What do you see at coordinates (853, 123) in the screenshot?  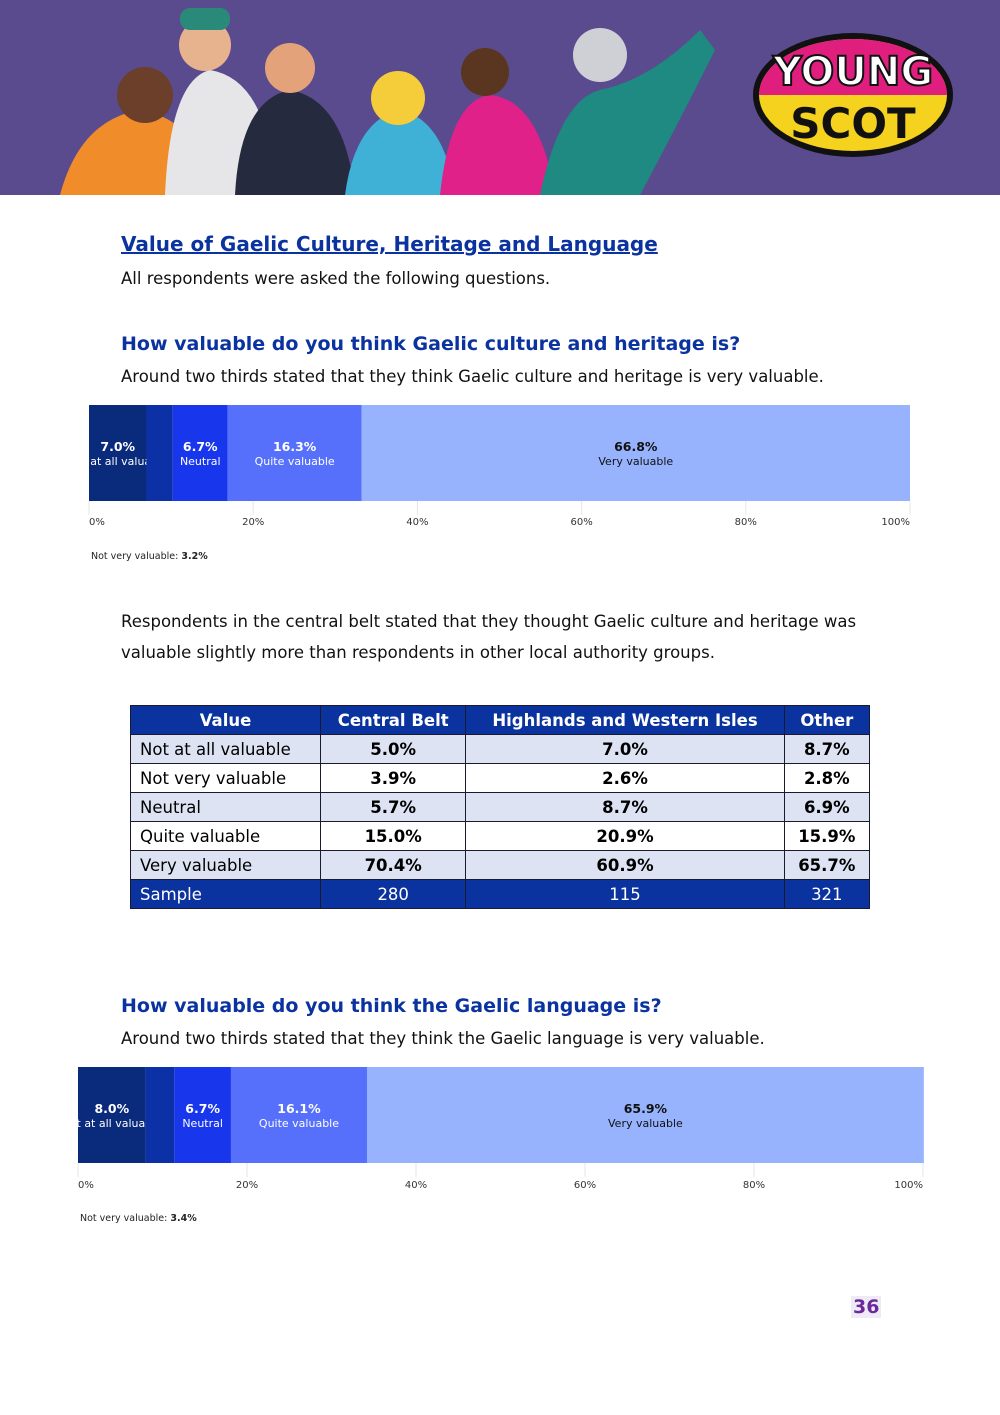 I see `logo-bottom: SCOT` at bounding box center [853, 123].